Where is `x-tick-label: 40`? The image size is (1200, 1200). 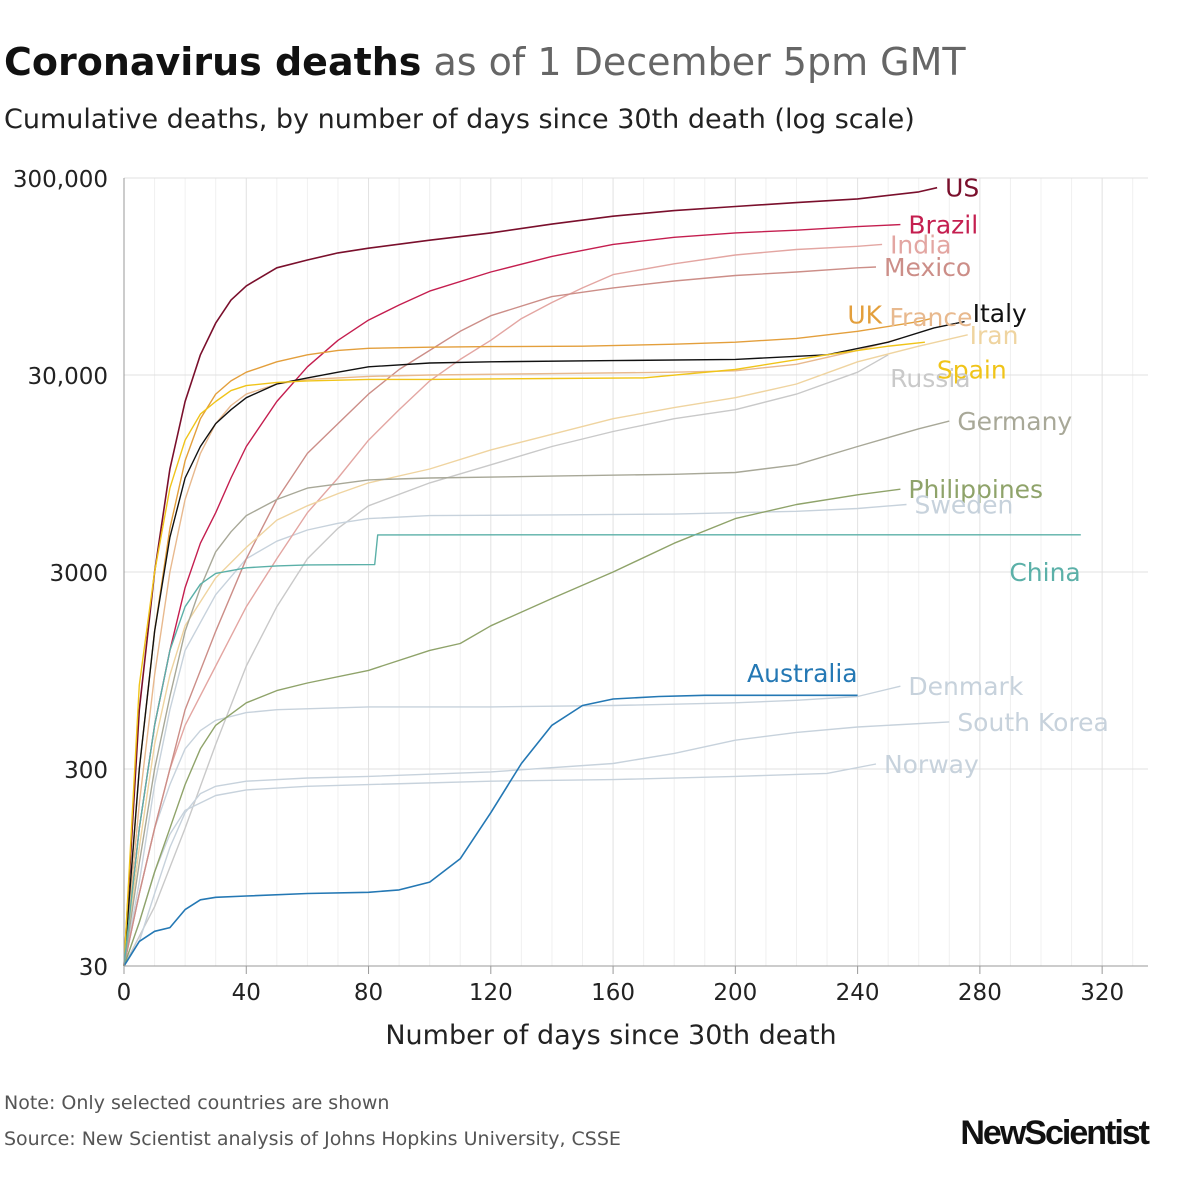
x-tick-label: 40 is located at coordinates (246, 993).